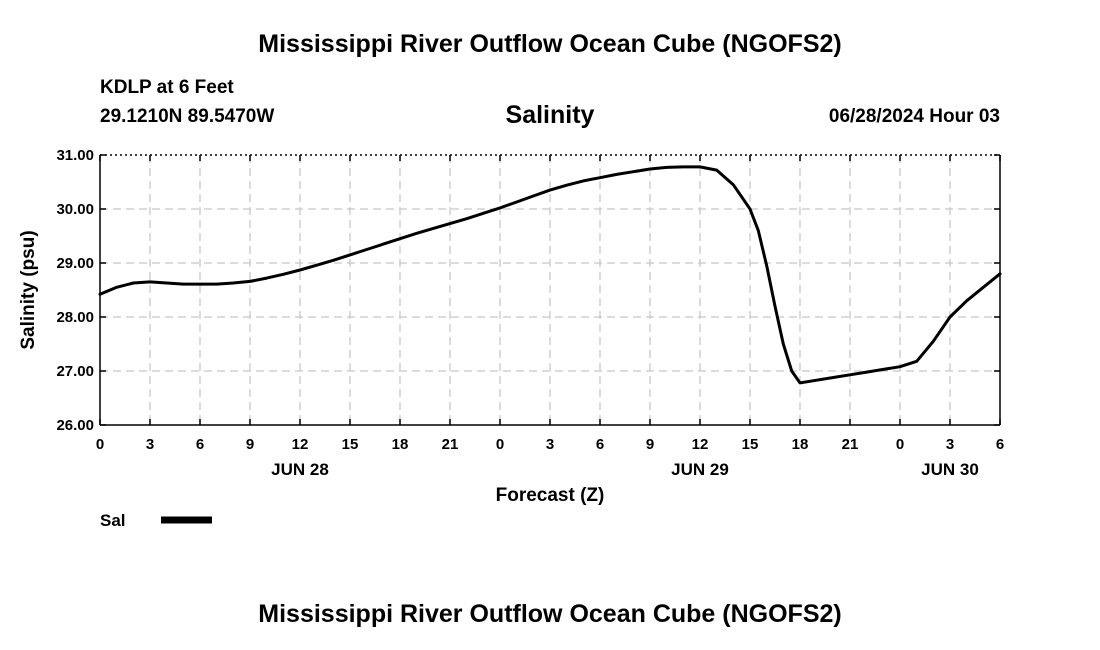  Describe the element at coordinates (75, 425) in the screenshot. I see `y-tick-label: 26.00` at that location.